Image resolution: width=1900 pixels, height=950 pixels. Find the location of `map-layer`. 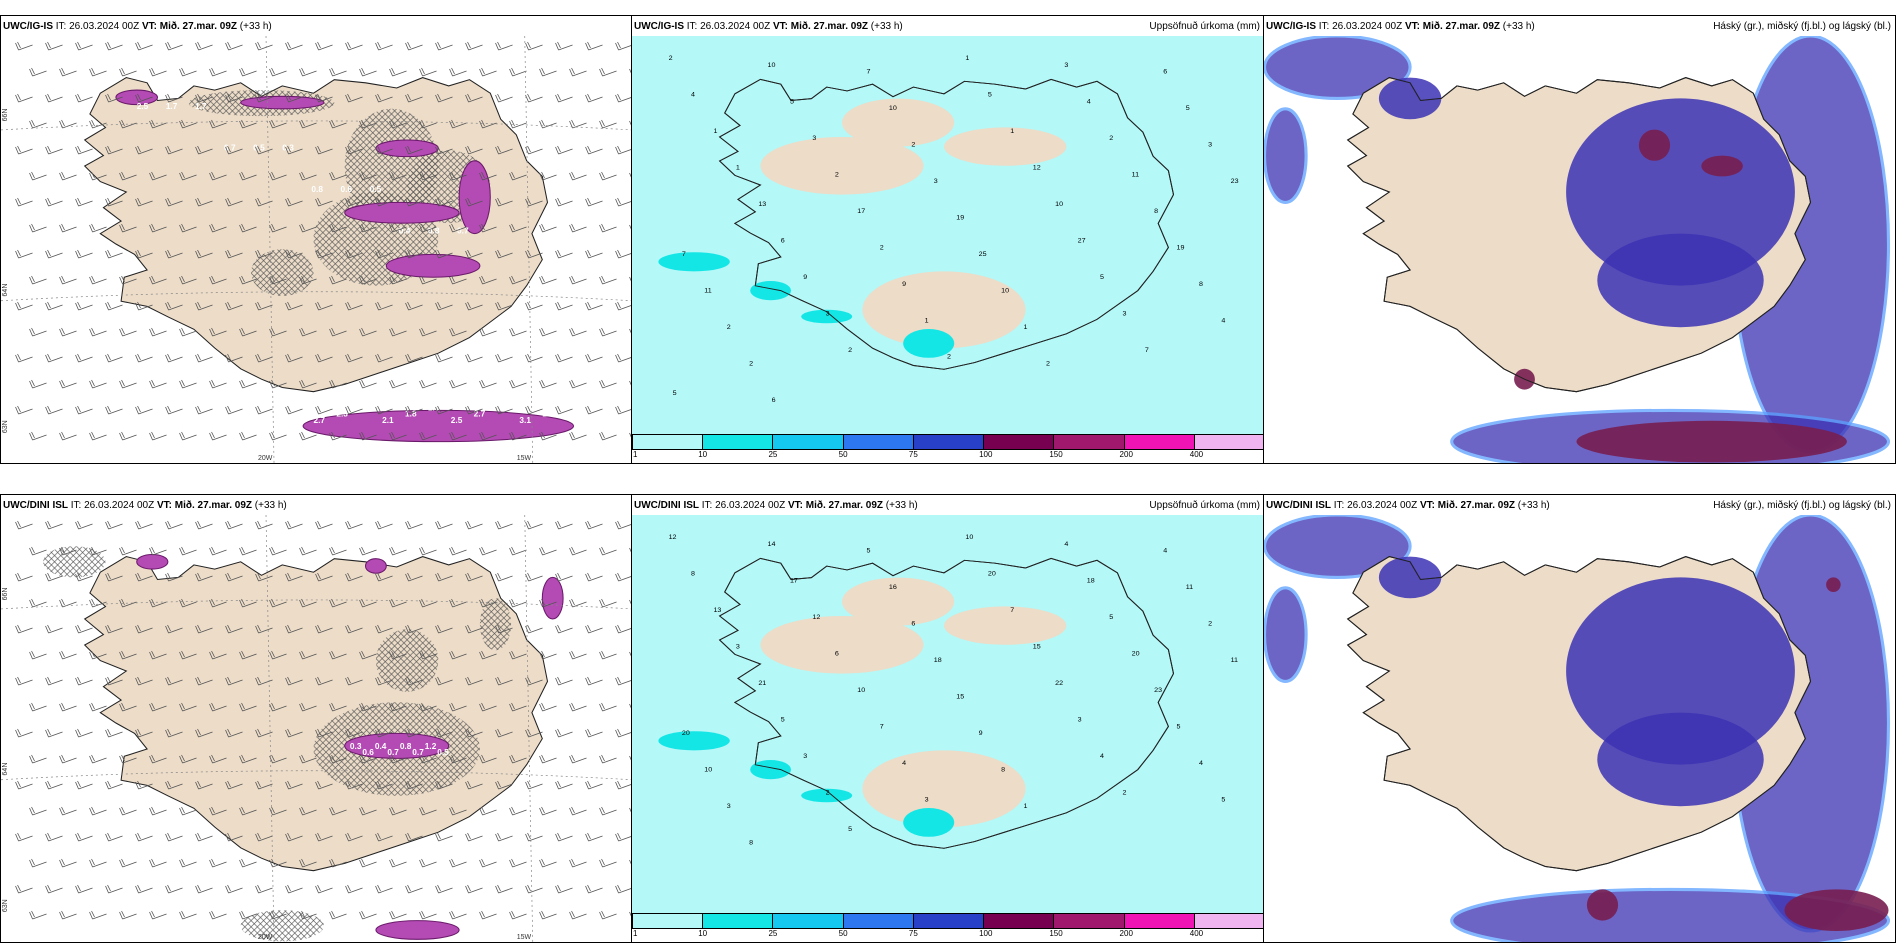

map-layer is located at coordinates (1577, 249).